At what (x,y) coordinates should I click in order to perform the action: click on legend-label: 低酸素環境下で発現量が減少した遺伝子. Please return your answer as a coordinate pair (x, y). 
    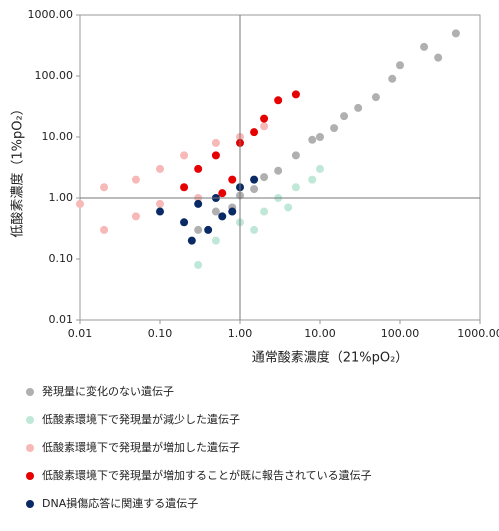
    Looking at the image, I should click on (141, 419).